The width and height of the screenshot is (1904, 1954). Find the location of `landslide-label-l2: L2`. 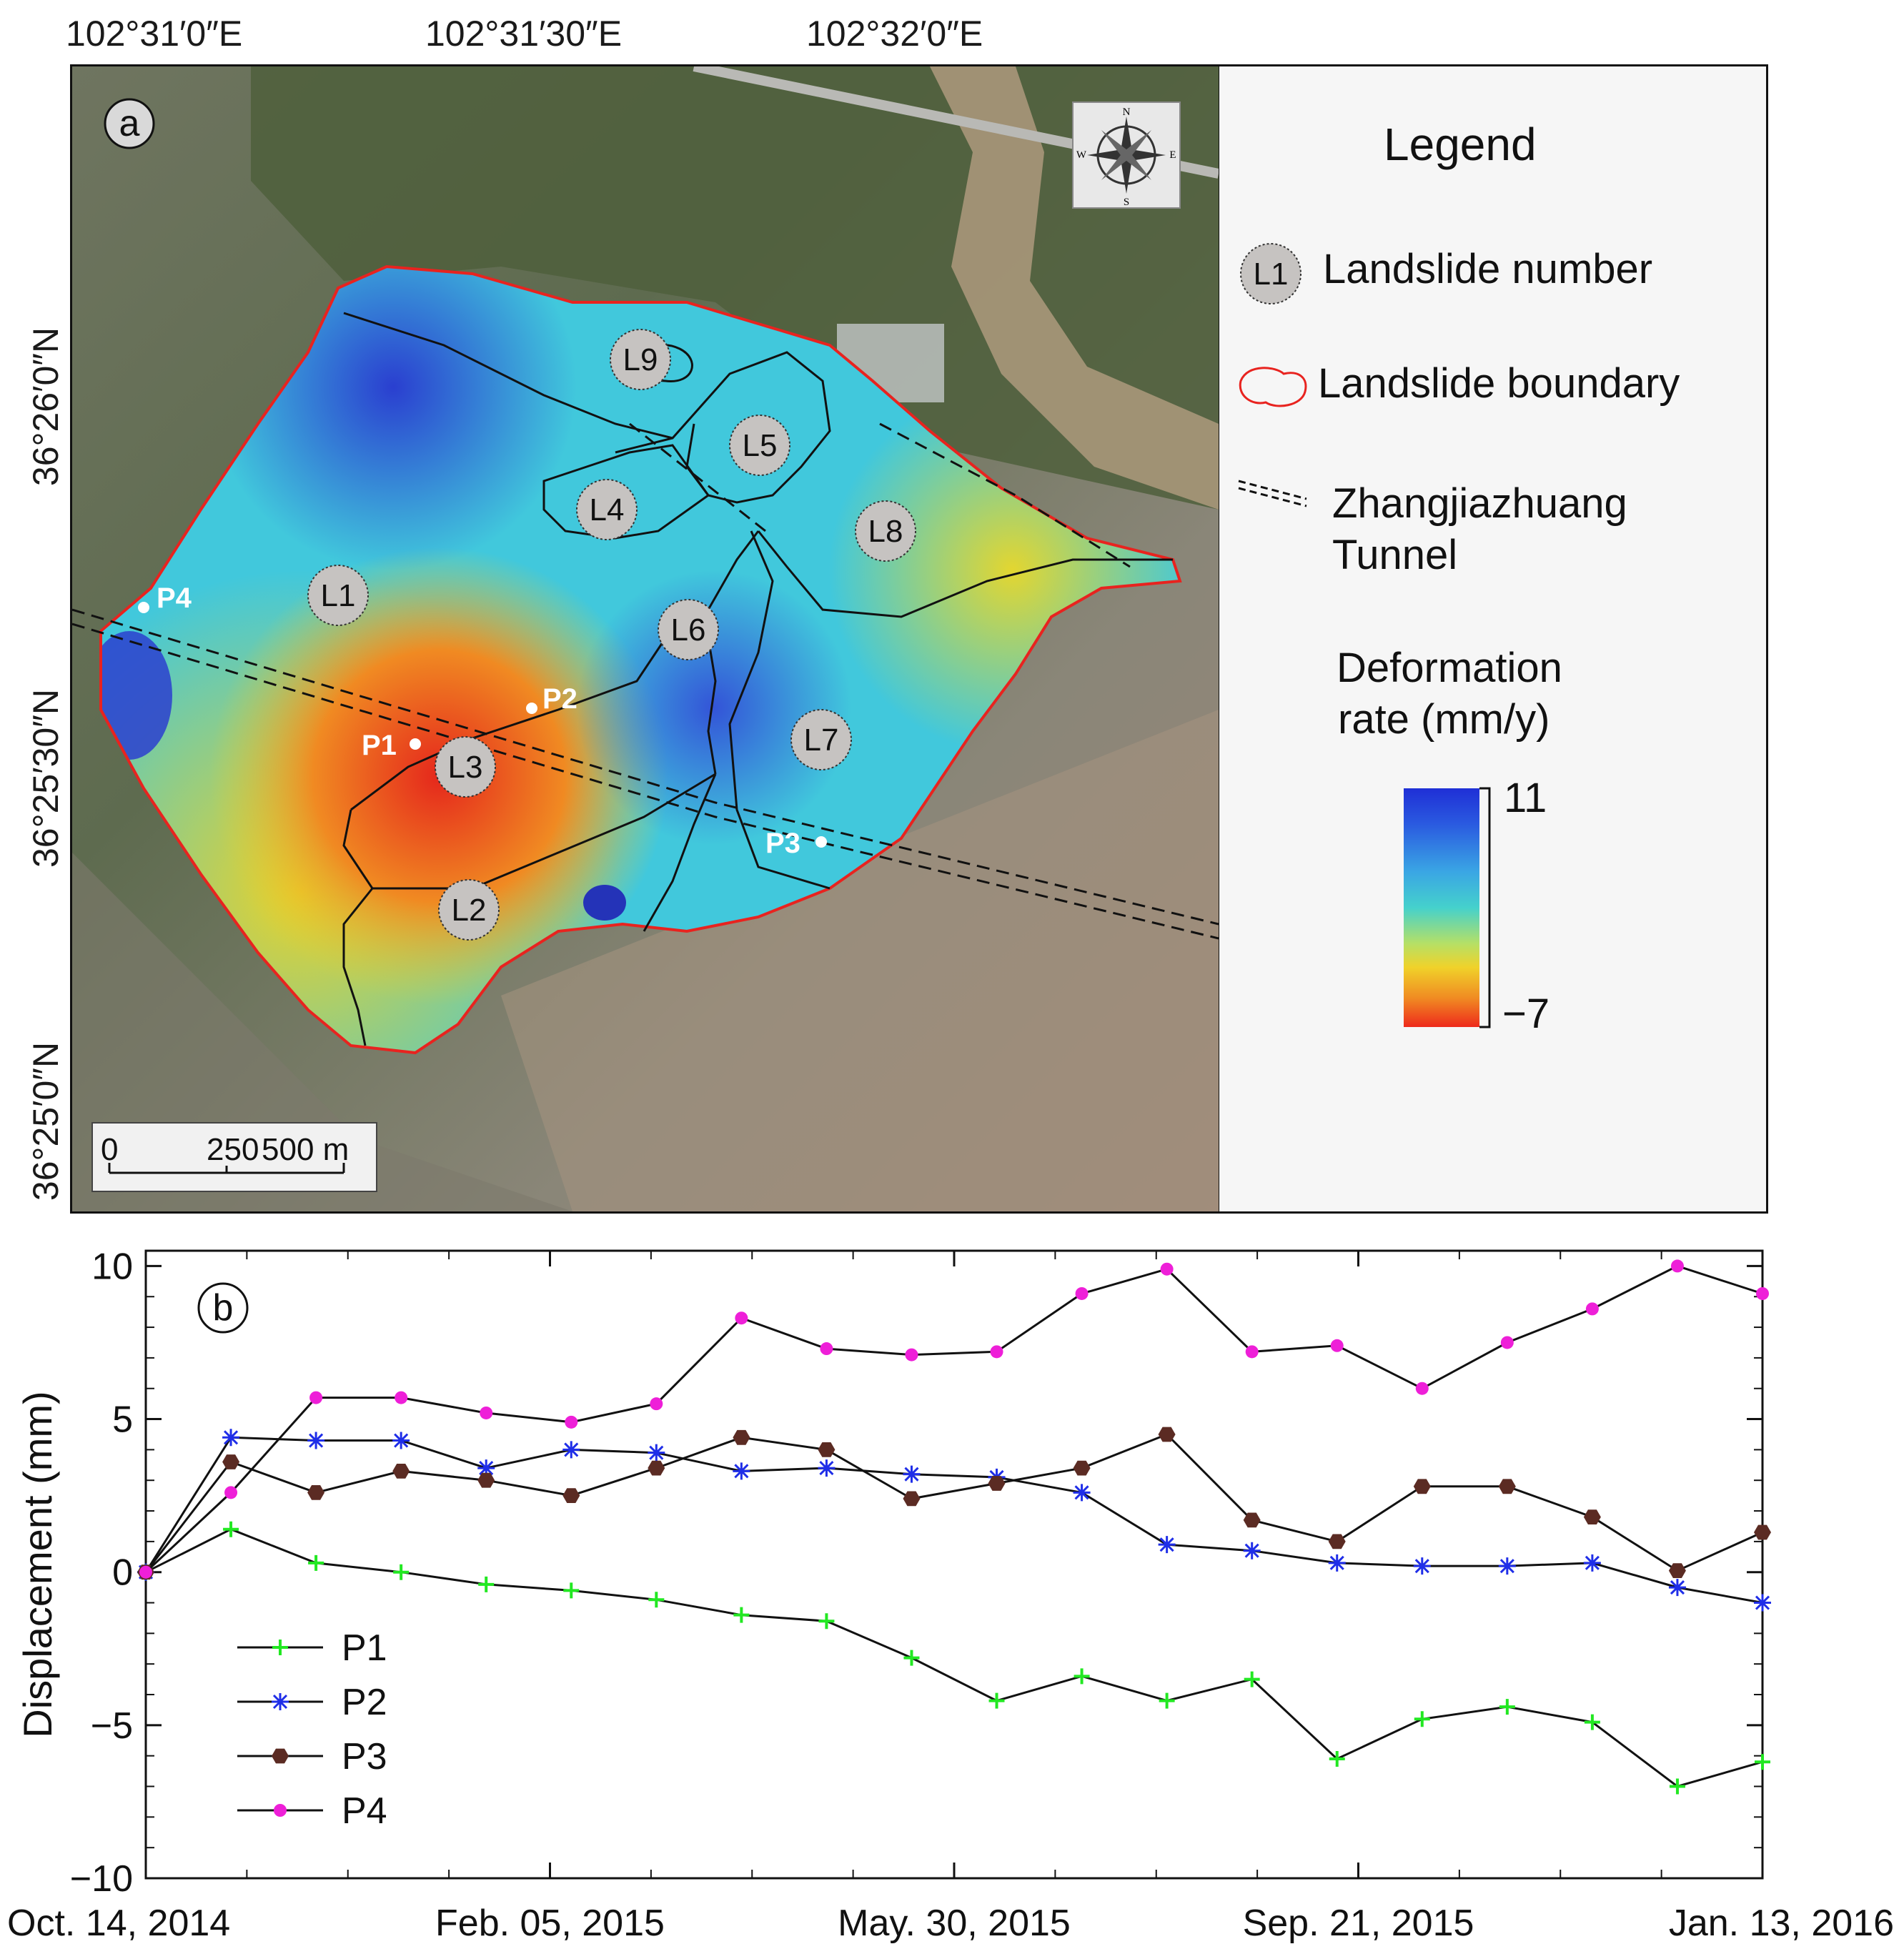

landslide-label-l2: L2 is located at coordinates (469, 910).